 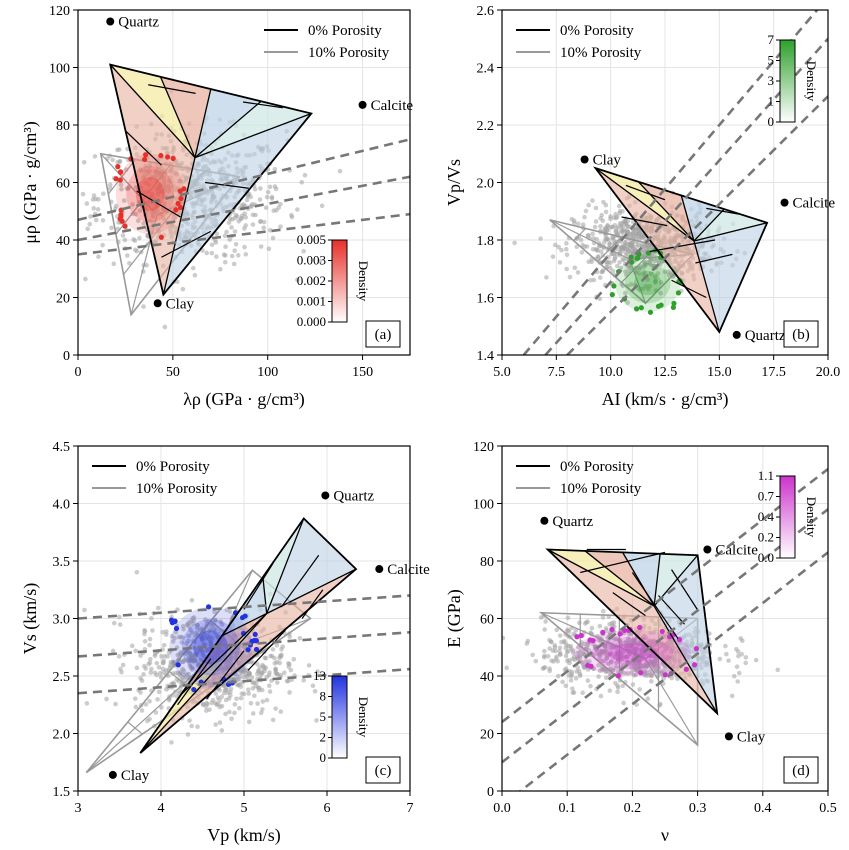 I want to click on y-axis-label: μρ (GPa · g/cm³), so click(x=30, y=182).